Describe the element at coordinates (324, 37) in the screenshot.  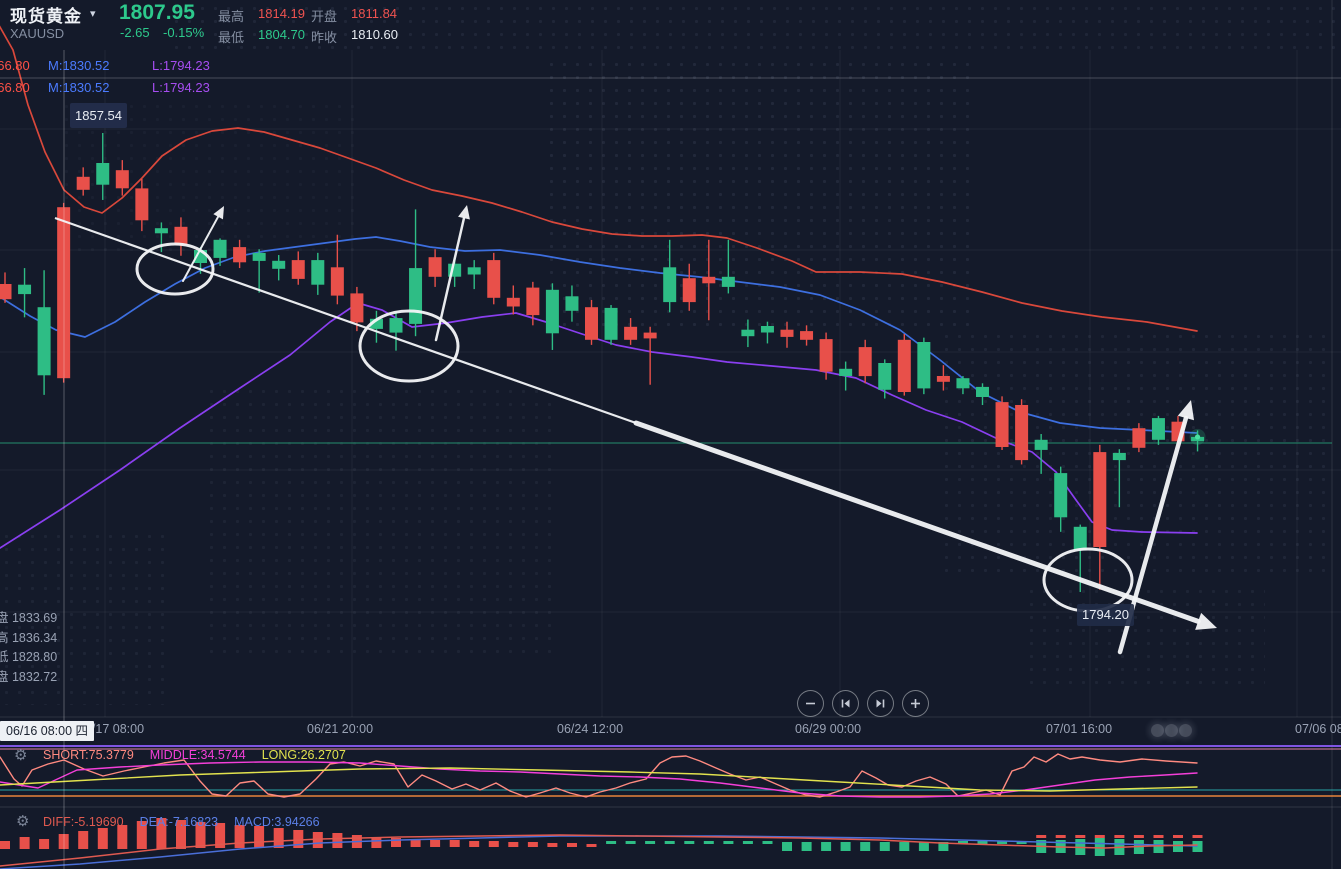
I see `stat-label: 昨收` at that location.